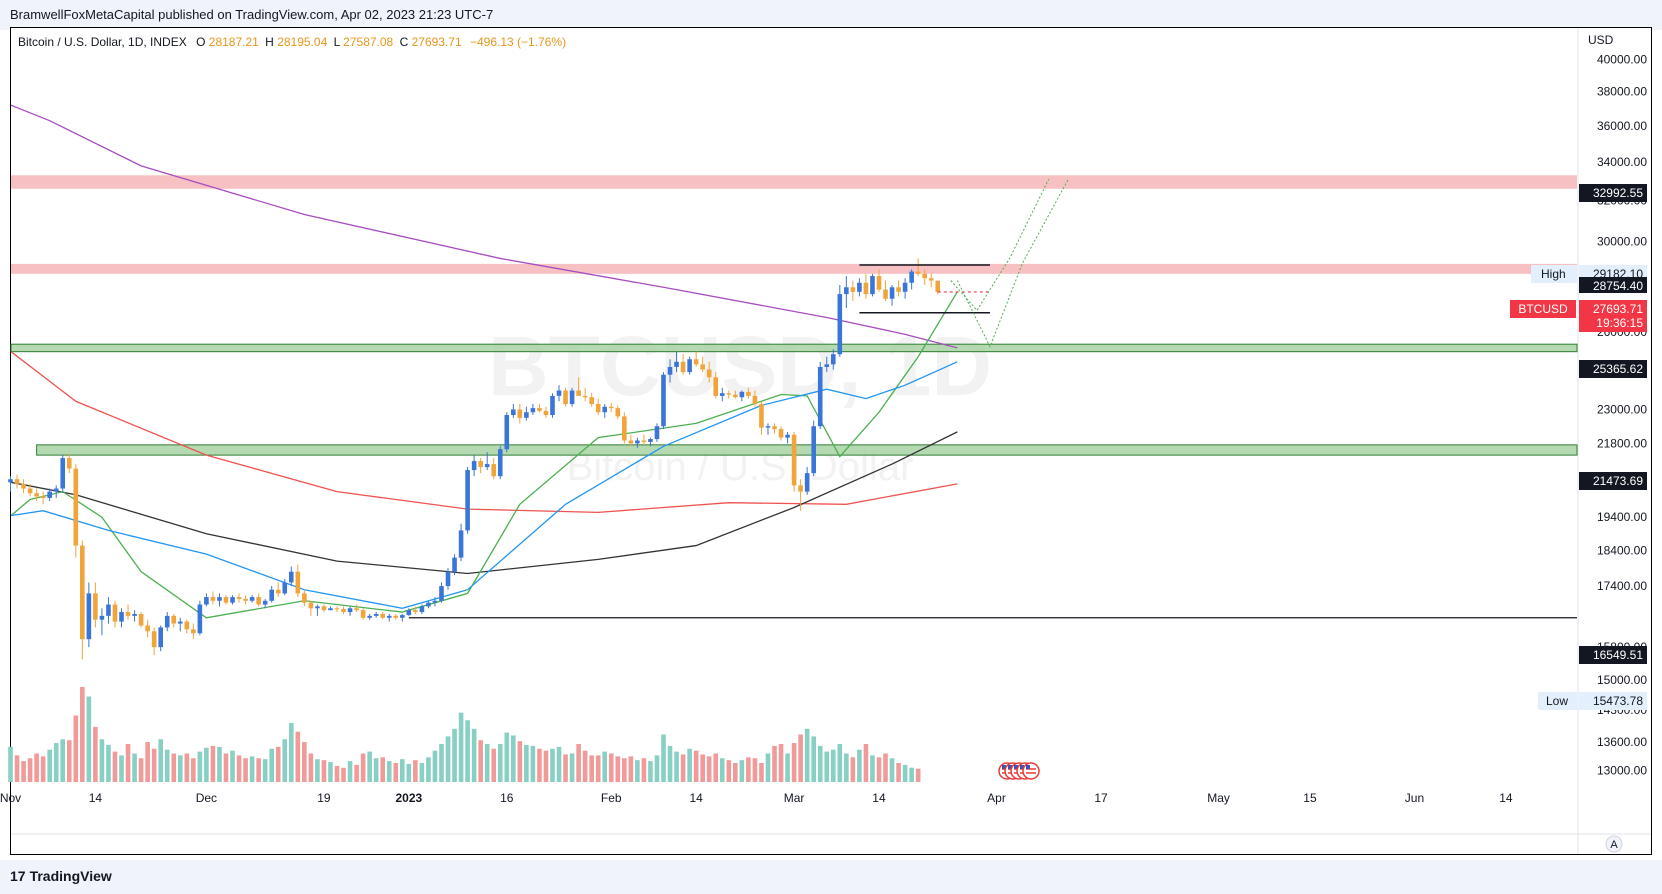 The height and width of the screenshot is (894, 1662). What do you see at coordinates (1031, 771) in the screenshot?
I see `us-flag-icon` at bounding box center [1031, 771].